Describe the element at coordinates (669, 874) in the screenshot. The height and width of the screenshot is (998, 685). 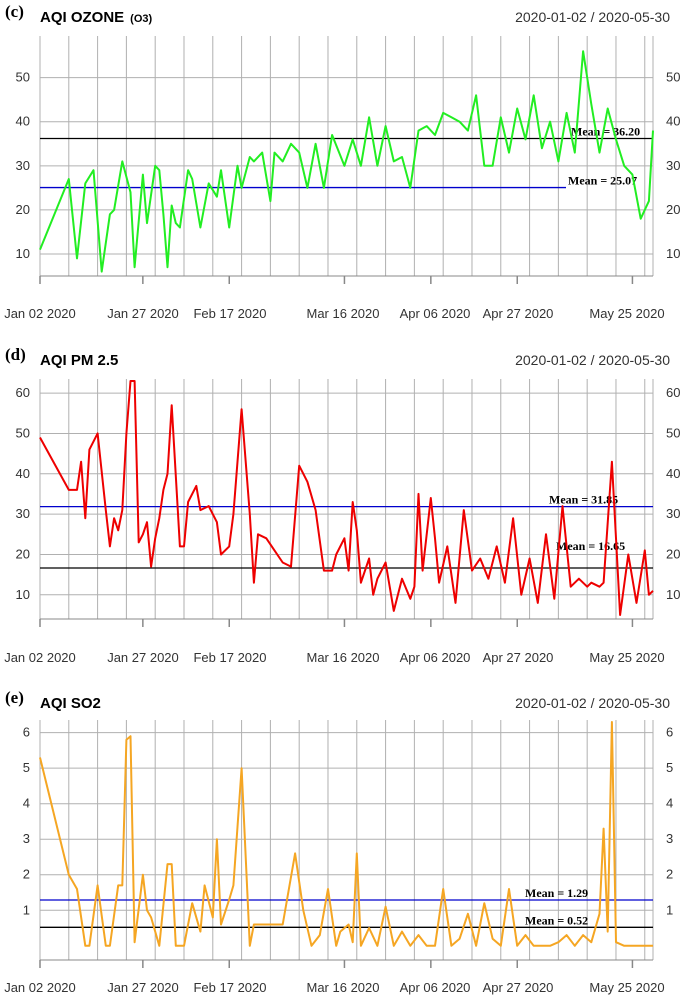
I see `y-tick-label-right: 2` at that location.